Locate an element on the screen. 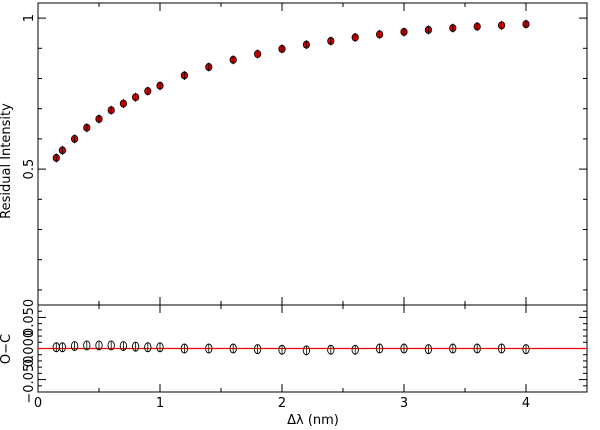 The image size is (600, 430). x-axis-title: Δλ (nm) is located at coordinates (313, 420).